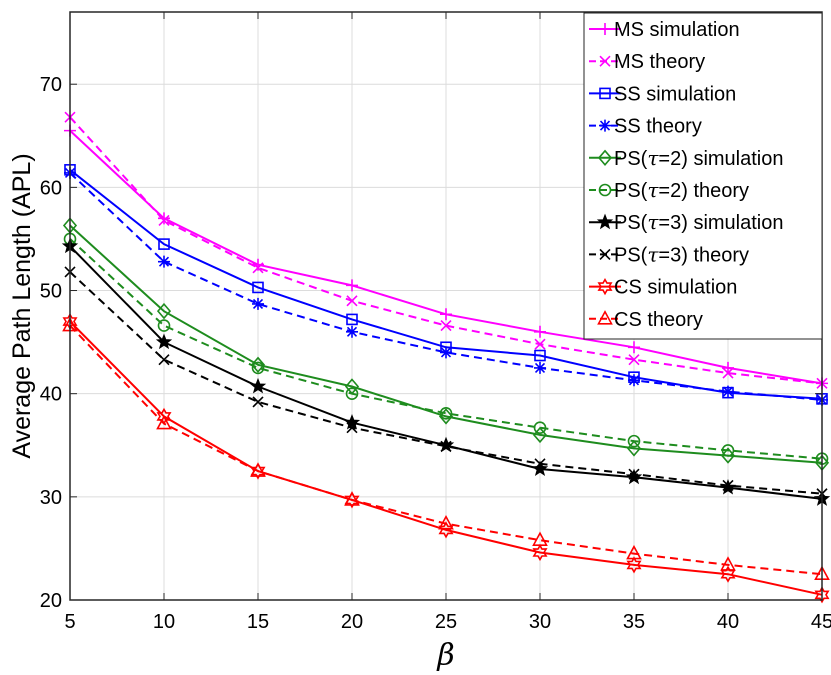  Describe the element at coordinates (675, 288) in the screenshot. I see `legend-label: CS simulation` at that location.